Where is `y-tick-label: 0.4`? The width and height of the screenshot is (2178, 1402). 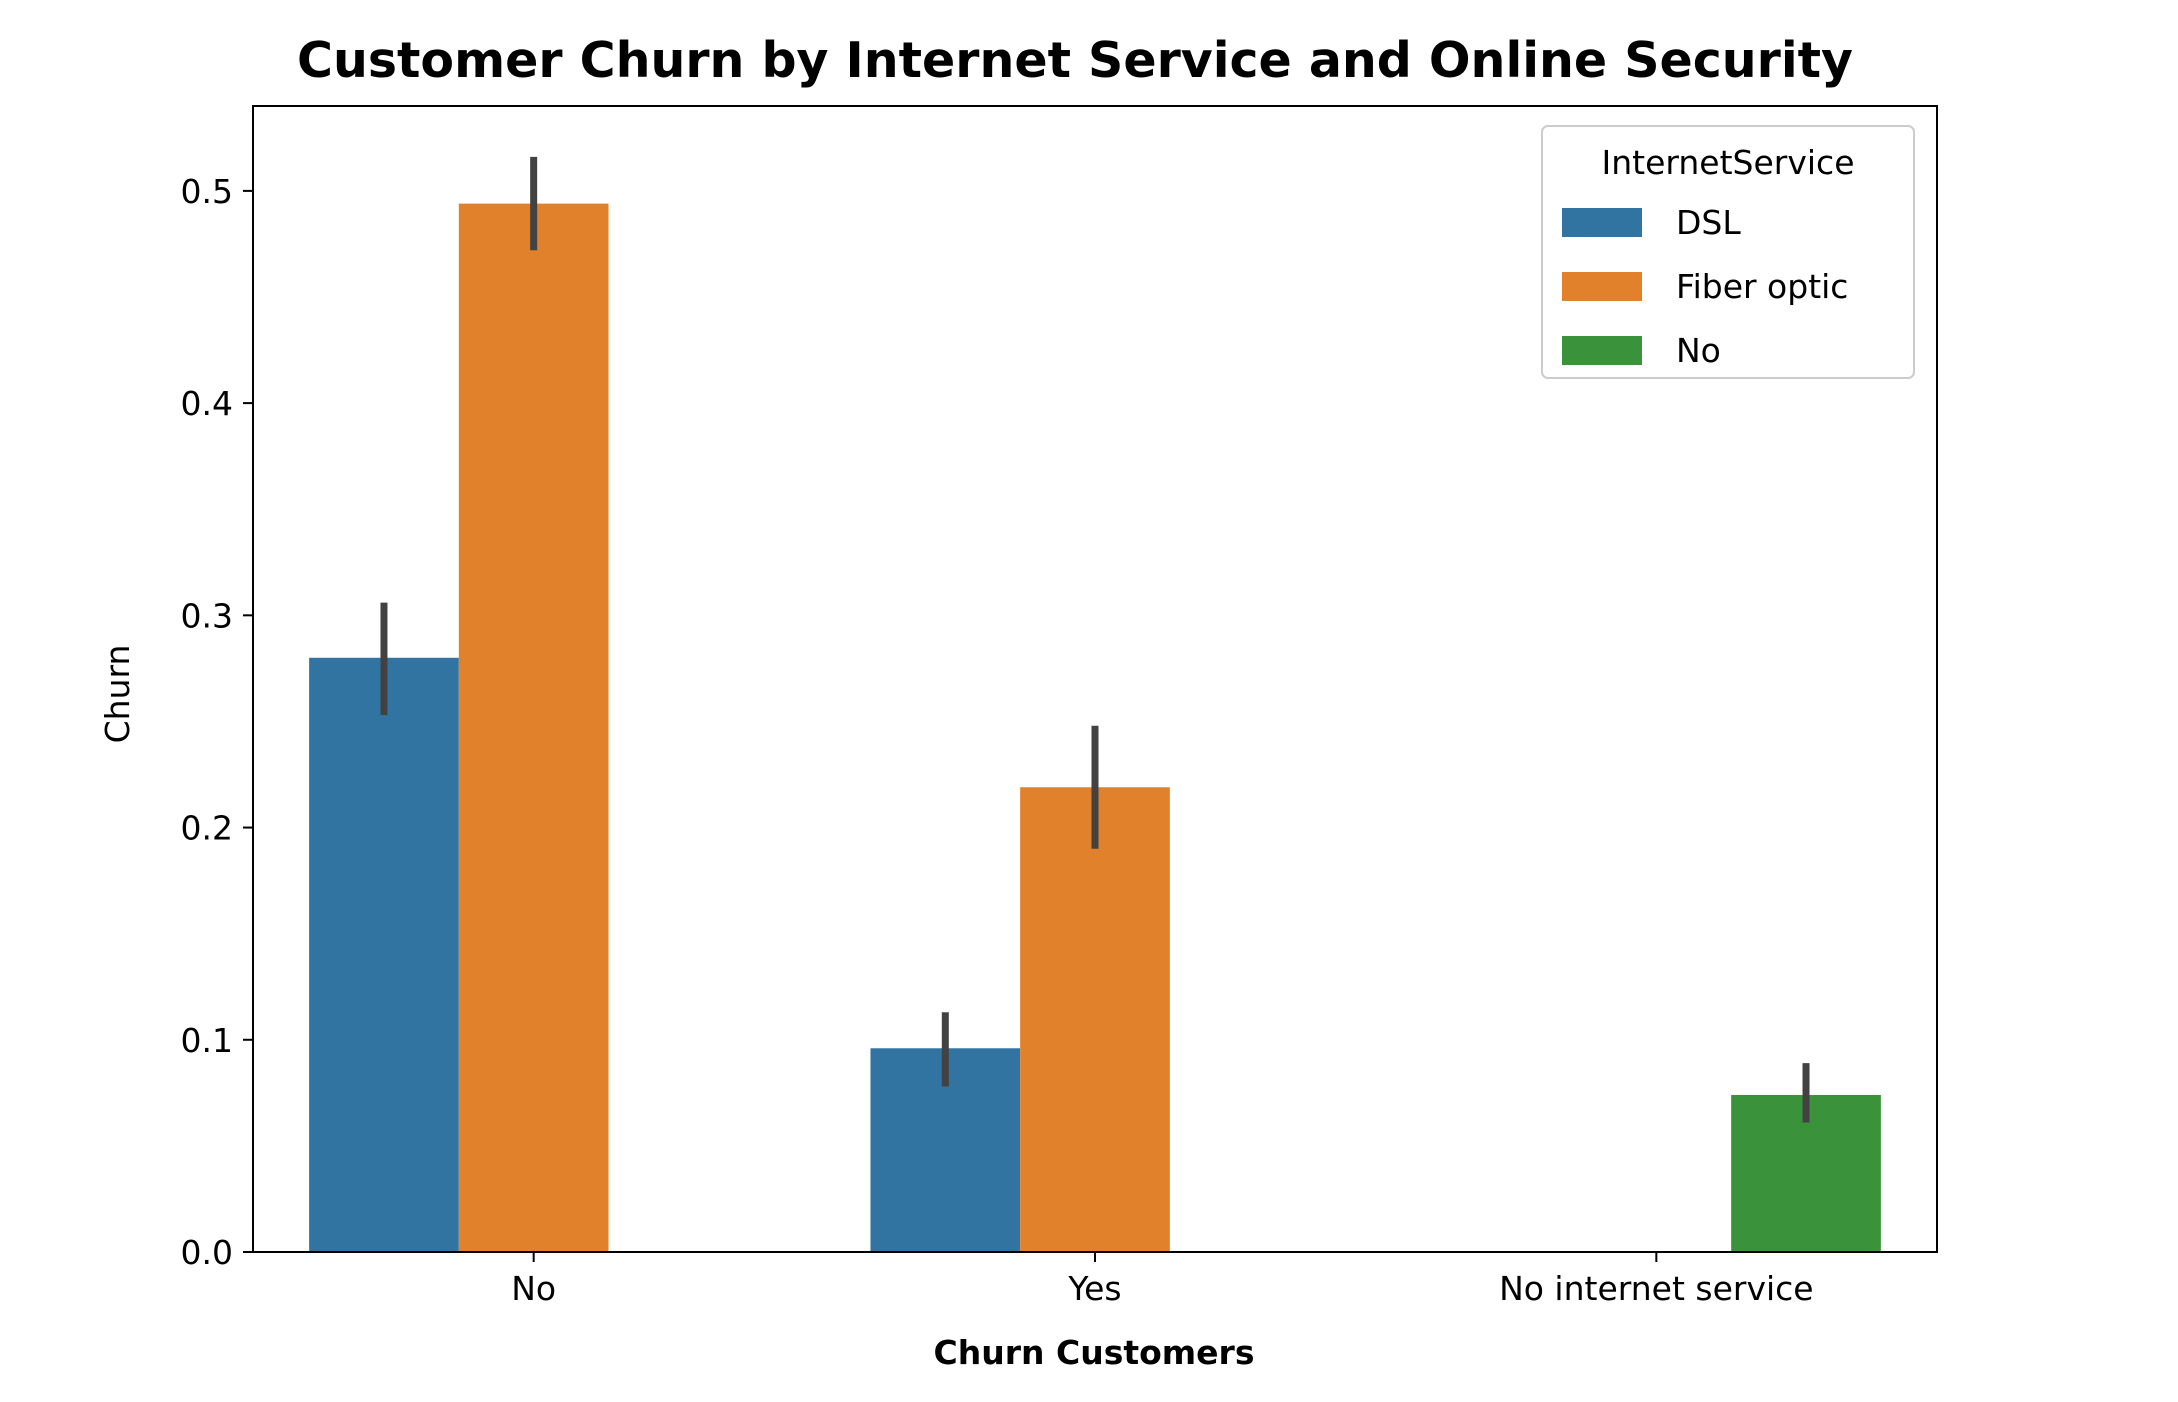 y-tick-label: 0.4 is located at coordinates (207, 403).